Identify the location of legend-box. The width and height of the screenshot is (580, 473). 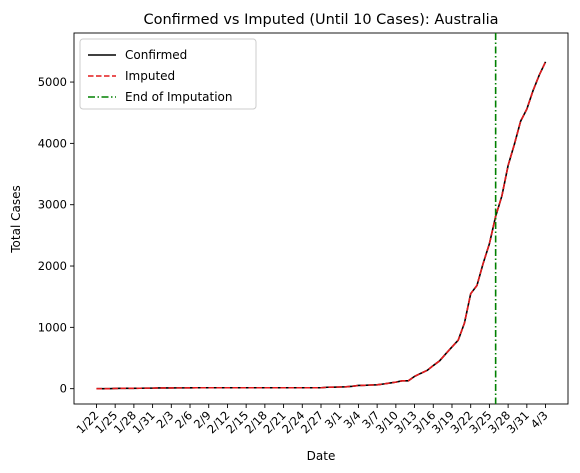
(168, 74).